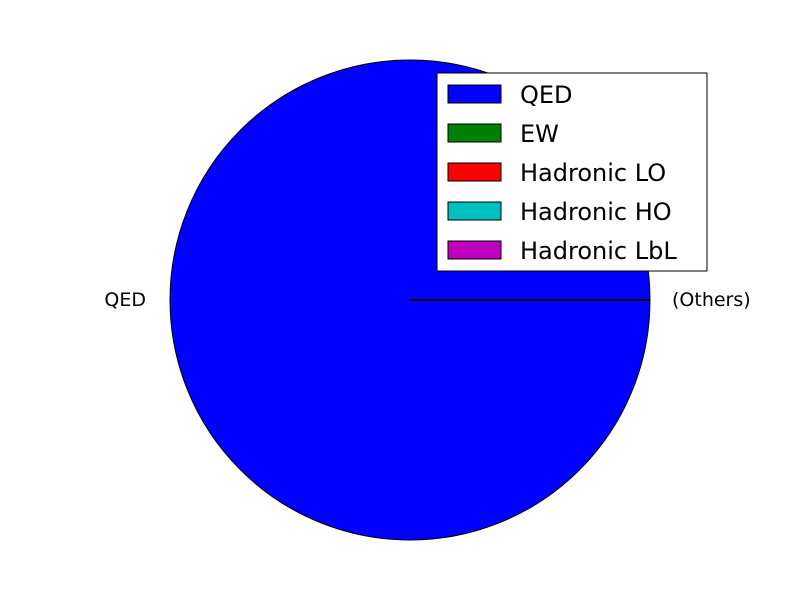 This screenshot has height=600, width=800. I want to click on slice-label-qed: QED, so click(125, 300).